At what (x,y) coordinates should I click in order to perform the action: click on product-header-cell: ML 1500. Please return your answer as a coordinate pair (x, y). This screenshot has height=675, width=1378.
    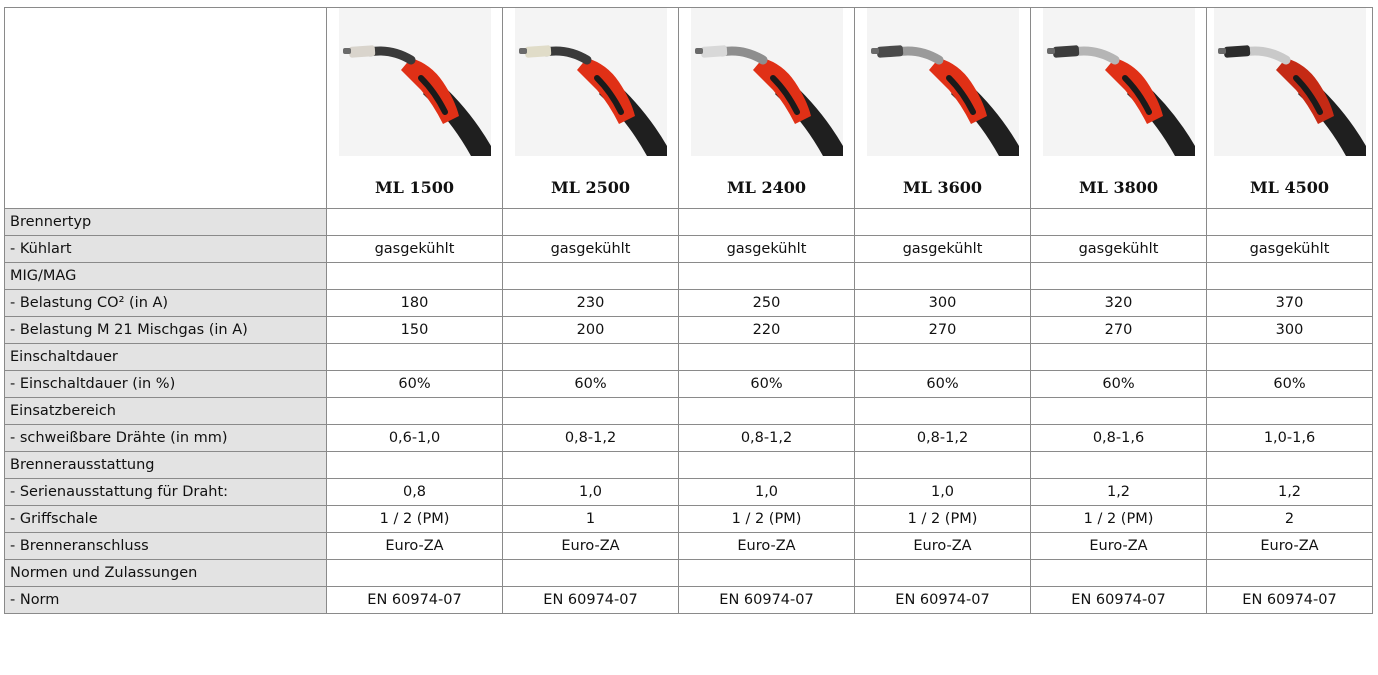
    Looking at the image, I should click on (414, 108).